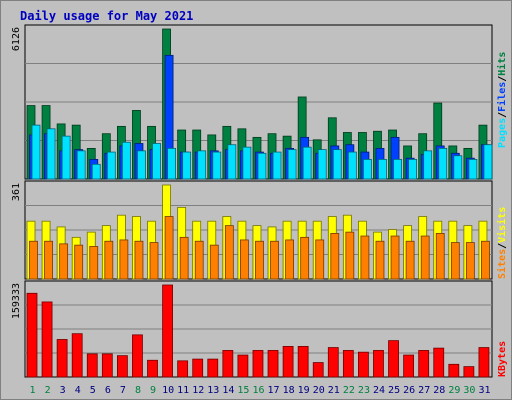 This screenshot has width=512, height=400. I want to click on legend-top: Pages/Files/Hits, so click(502, 100).